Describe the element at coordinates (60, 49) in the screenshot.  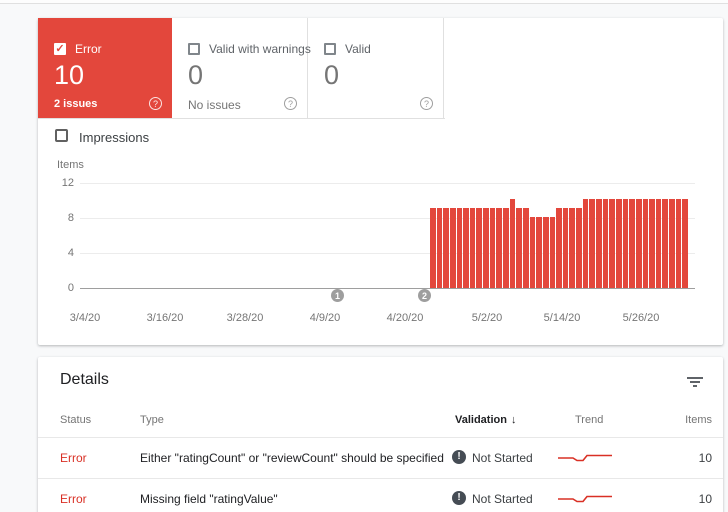
I see `error-checkbox: ✓` at that location.